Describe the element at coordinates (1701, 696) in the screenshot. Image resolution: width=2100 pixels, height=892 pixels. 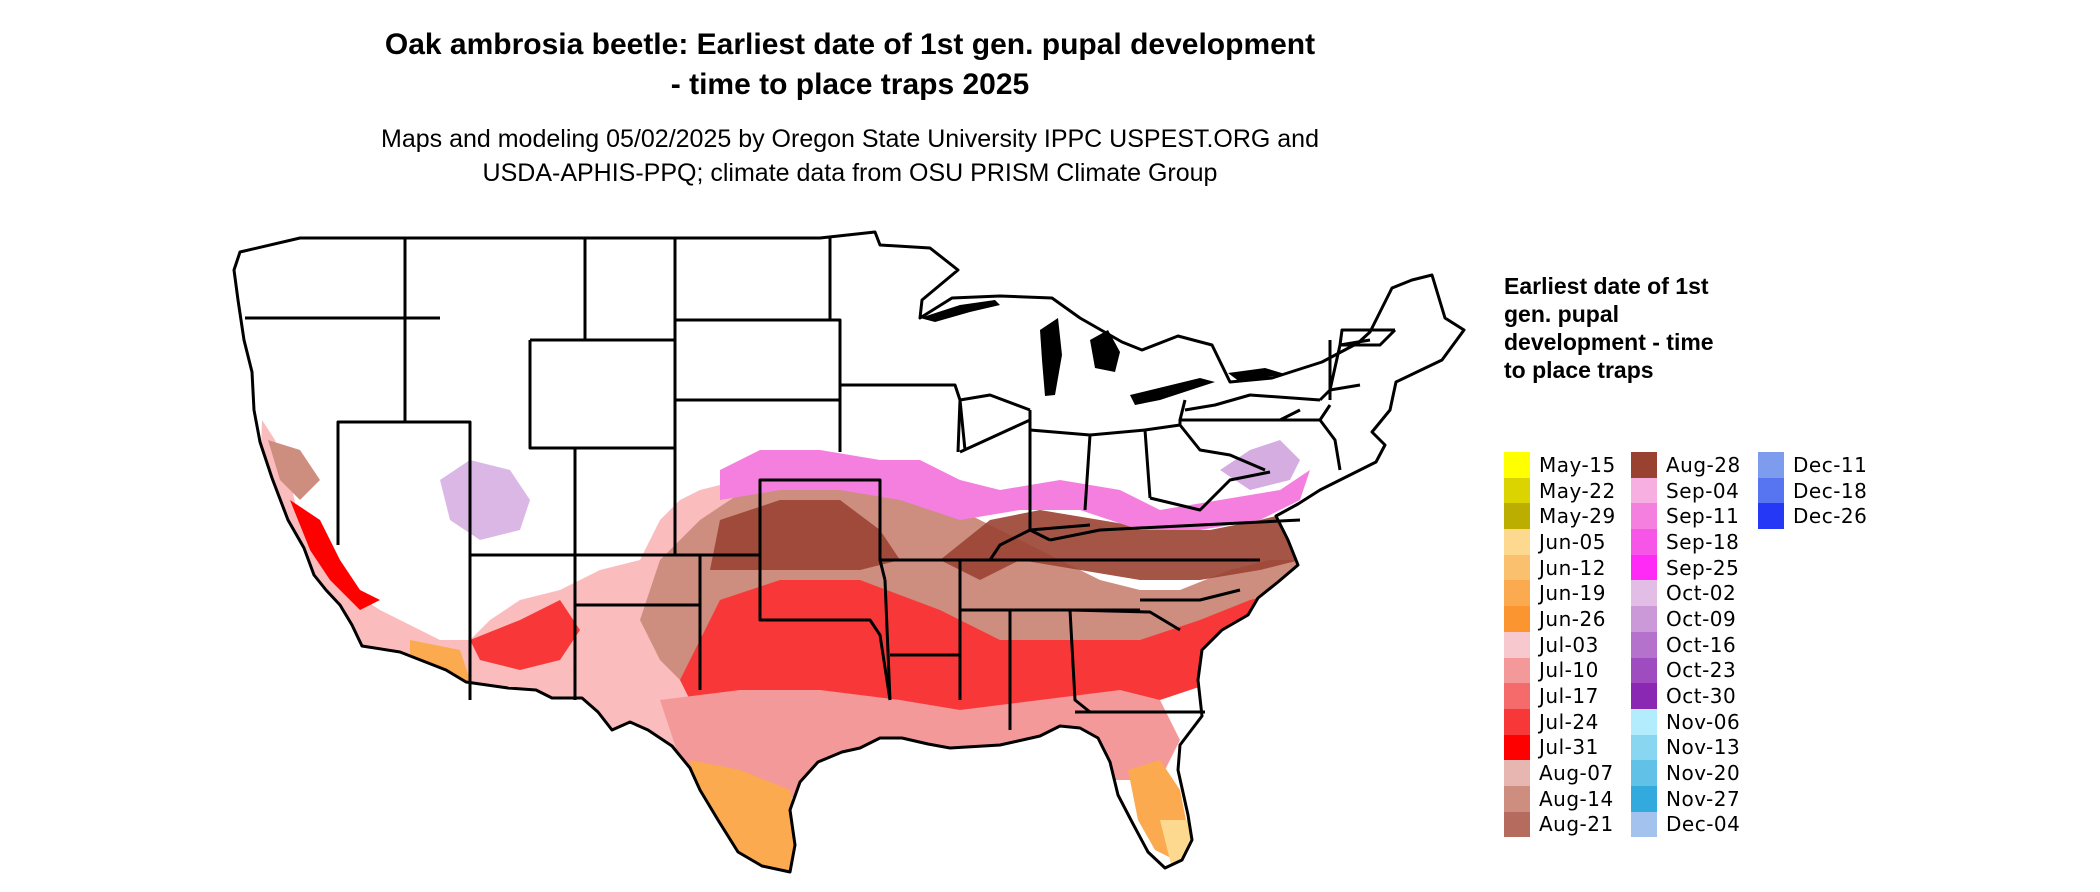
I see `legend-label: Oct-30` at that location.